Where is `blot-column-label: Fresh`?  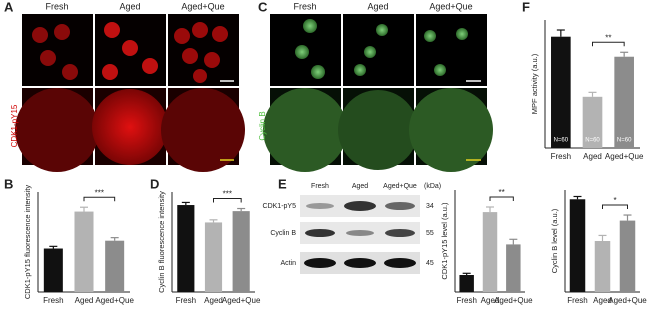
blot-column-label: Fresh is located at coordinates (320, 186).